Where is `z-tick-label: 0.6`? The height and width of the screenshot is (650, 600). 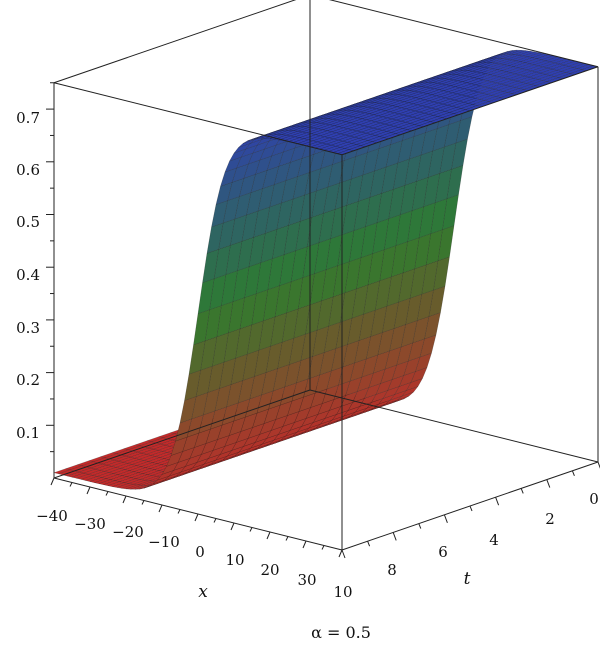 z-tick-label: 0.6 is located at coordinates (28, 170).